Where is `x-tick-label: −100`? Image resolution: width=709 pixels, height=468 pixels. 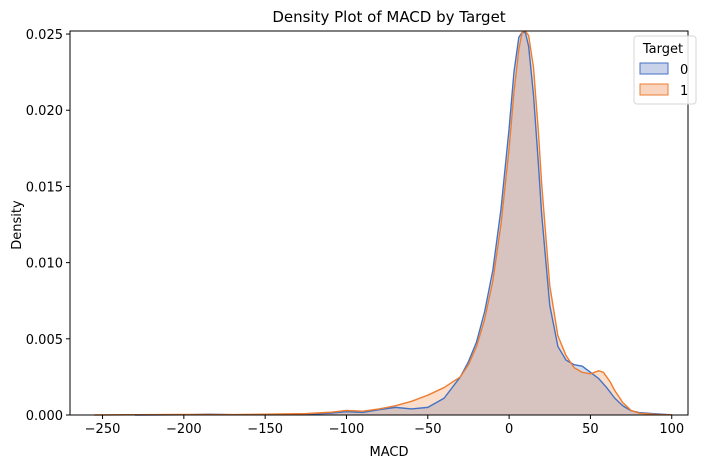 x-tick-label: −100 is located at coordinates (347, 429).